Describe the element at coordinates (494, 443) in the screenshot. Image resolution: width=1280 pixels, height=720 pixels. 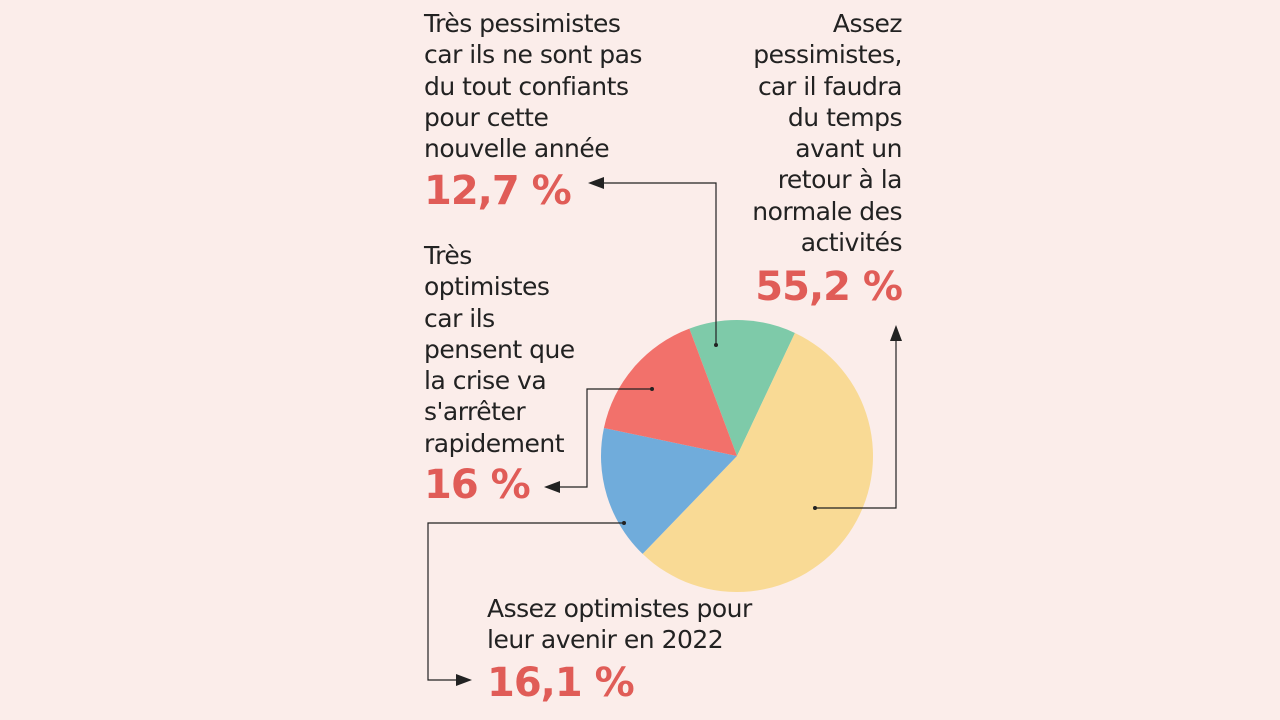
I see `label-line: rapidement` at that location.